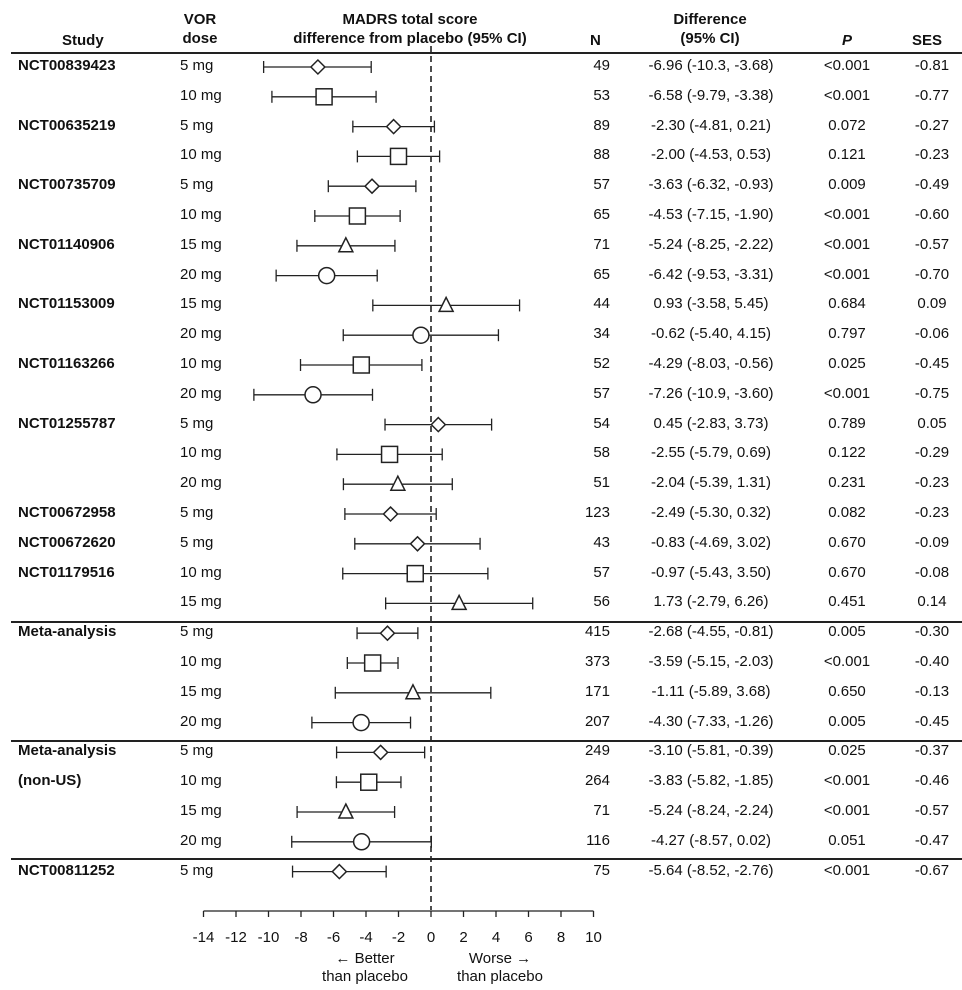 This screenshot has height=990, width=962. Describe the element at coordinates (601, 65) in the screenshot. I see `n-value: 49` at that location.